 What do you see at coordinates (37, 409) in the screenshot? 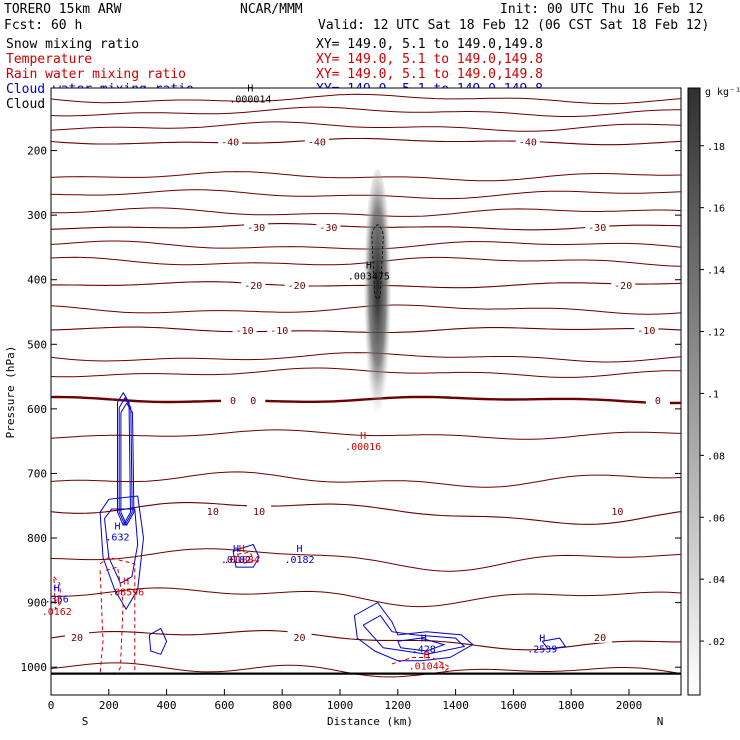
I see `y-tick-label: 600` at bounding box center [37, 409].